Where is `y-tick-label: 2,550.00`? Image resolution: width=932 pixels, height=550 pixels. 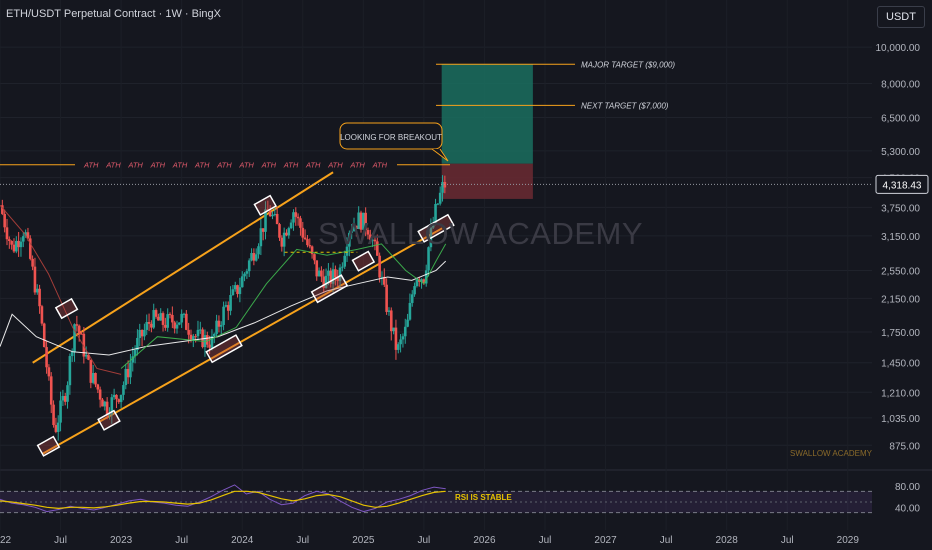
y-tick-label: 2,550.00 is located at coordinates (900, 271).